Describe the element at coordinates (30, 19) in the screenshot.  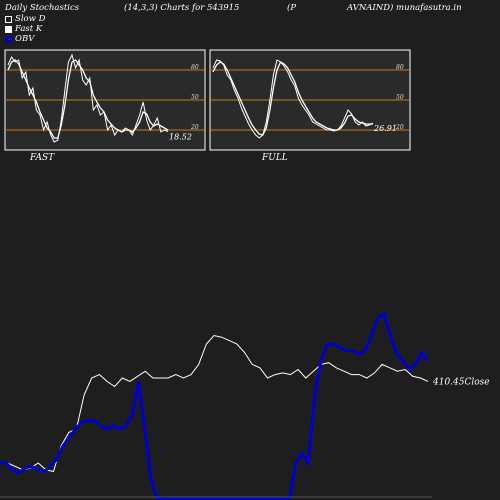
I see `legend-slow-d-label: Slow D` at that location.